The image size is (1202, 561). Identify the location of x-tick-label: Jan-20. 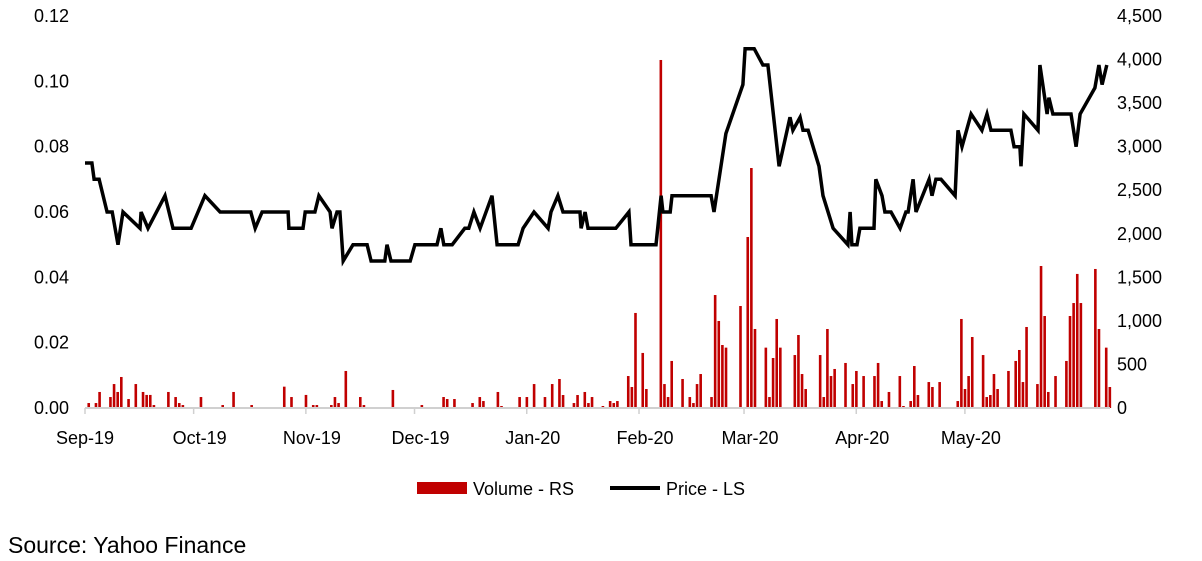
(532, 438).